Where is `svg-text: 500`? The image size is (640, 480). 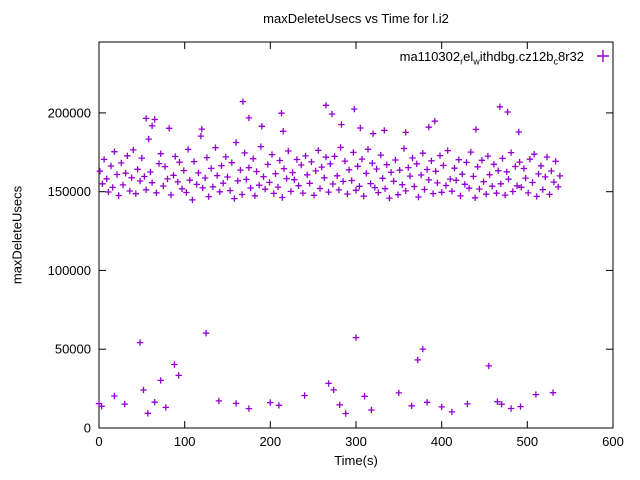
svg-text: 500 is located at coordinates (527, 441).